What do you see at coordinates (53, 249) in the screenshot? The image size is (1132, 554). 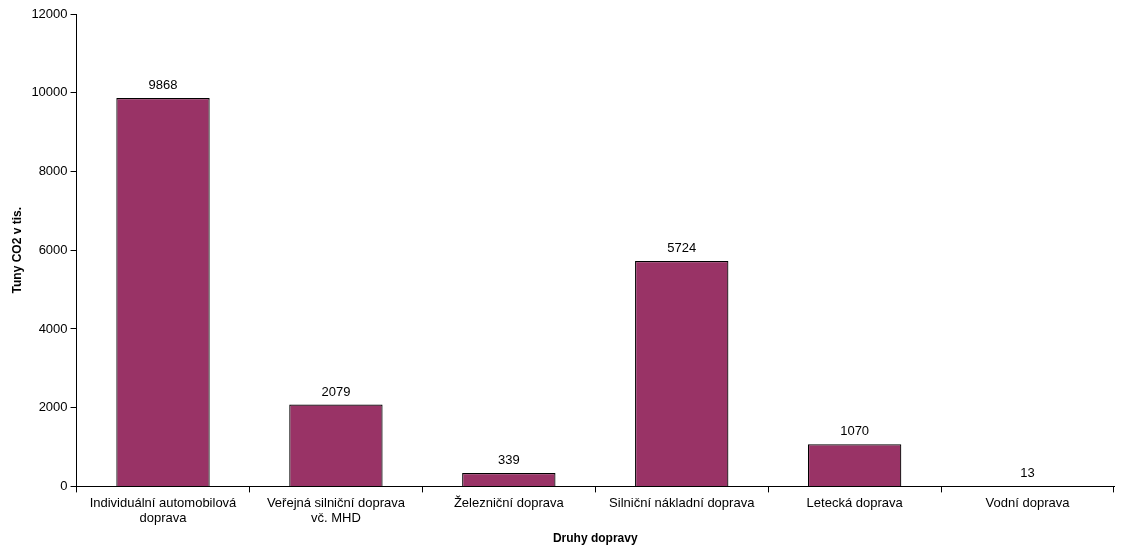 I see `y-tick-label: 6000` at bounding box center [53, 249].